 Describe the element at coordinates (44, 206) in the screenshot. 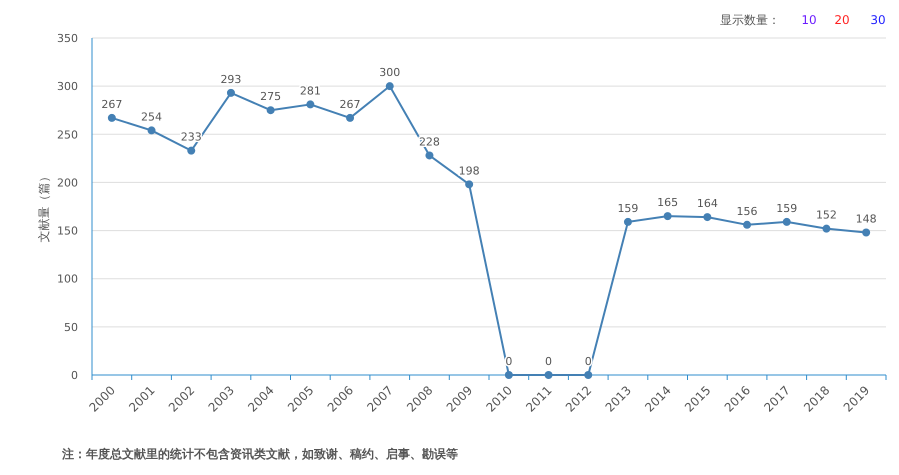

I see `y-axis-title: 文献量（篇）` at that location.